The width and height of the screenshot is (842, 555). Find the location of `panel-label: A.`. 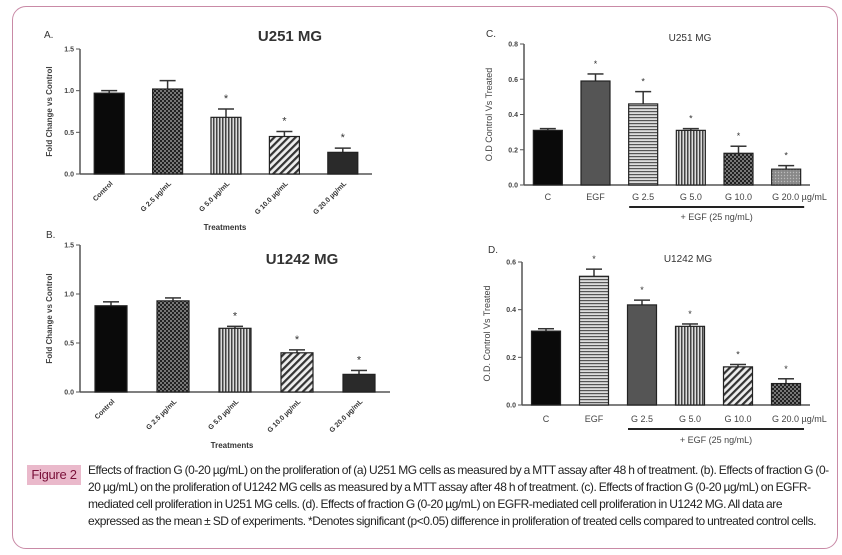

panel-label: A. is located at coordinates (48, 35).